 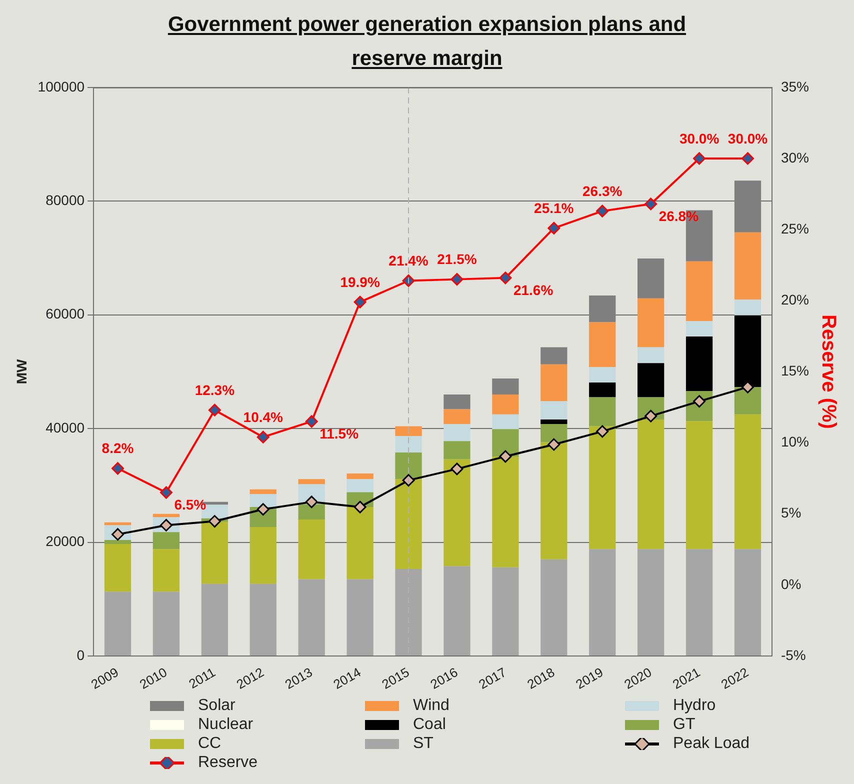 I want to click on legend-label: Peak Load, so click(x=711, y=743).